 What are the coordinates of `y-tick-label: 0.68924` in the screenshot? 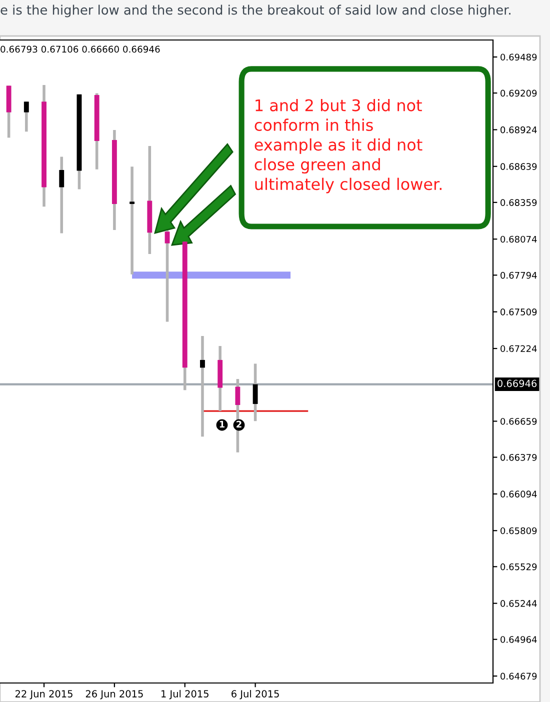 It's located at (518, 130).